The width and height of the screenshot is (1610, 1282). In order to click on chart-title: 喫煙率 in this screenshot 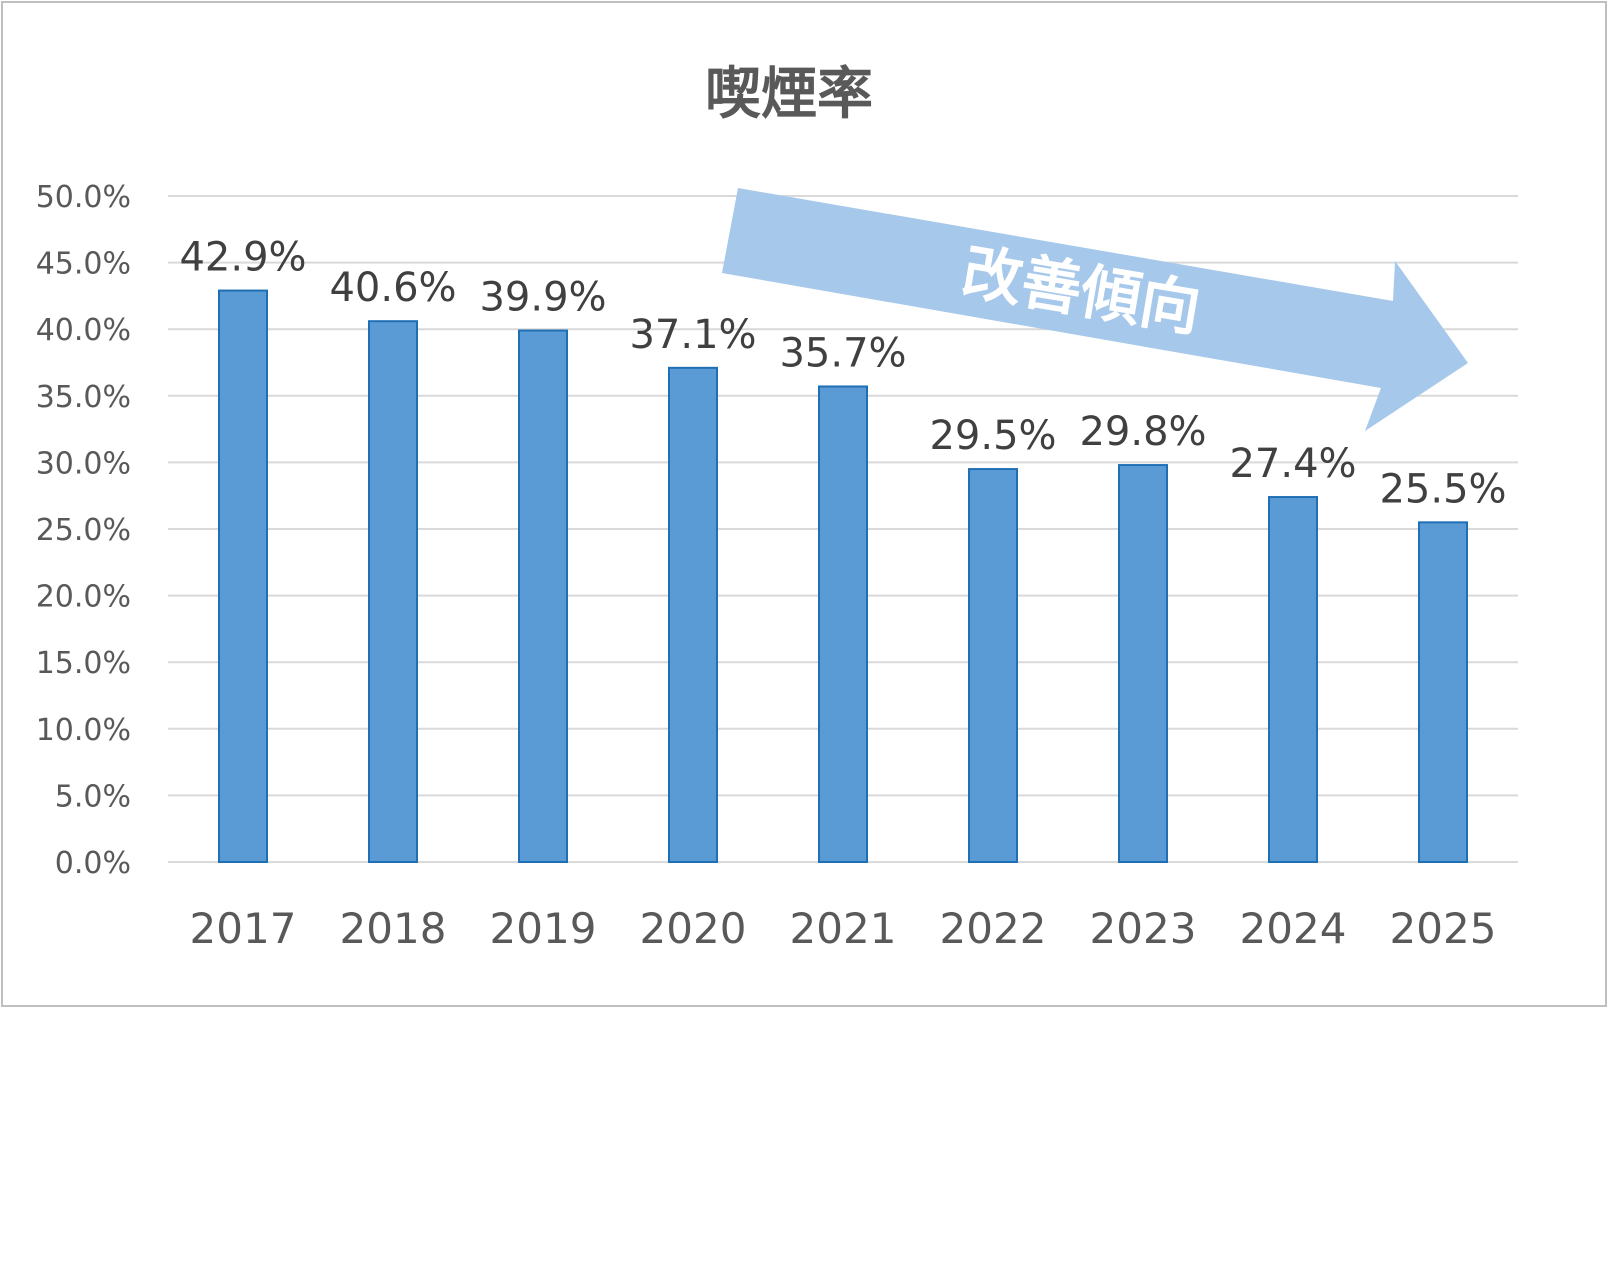, I will do `click(789, 94)`.